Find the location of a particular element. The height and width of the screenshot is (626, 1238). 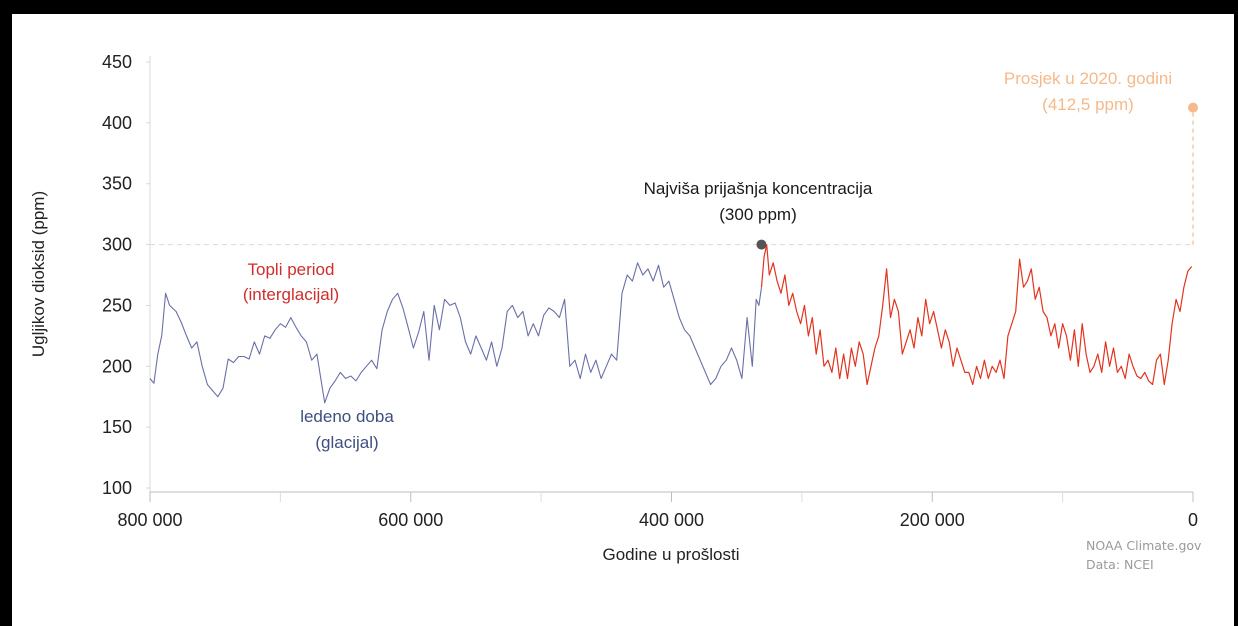

x-ticks: 800 000 600 000 400 000 200 000 0 is located at coordinates (657, 511).